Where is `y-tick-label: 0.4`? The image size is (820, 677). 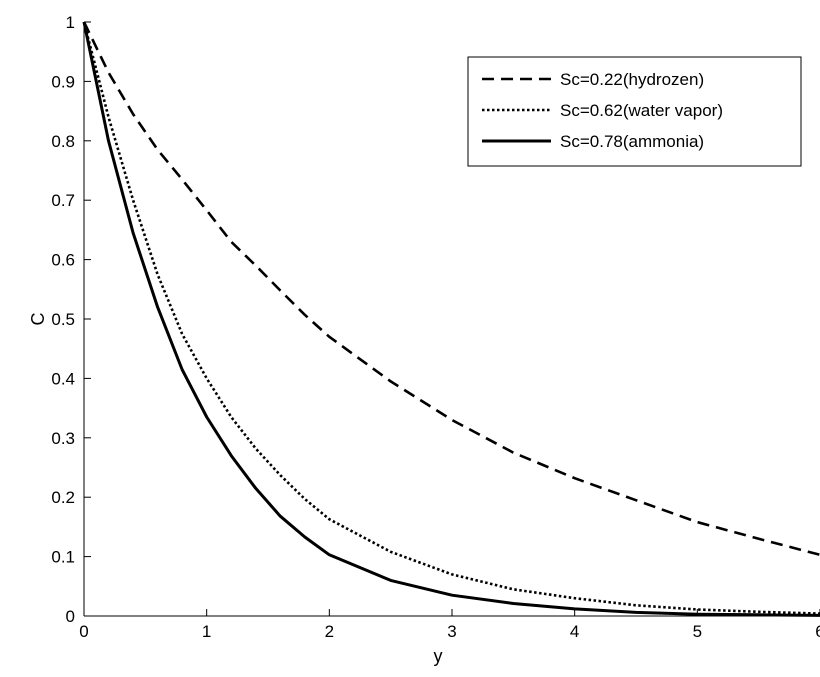 y-tick-label: 0.4 is located at coordinates (63, 378).